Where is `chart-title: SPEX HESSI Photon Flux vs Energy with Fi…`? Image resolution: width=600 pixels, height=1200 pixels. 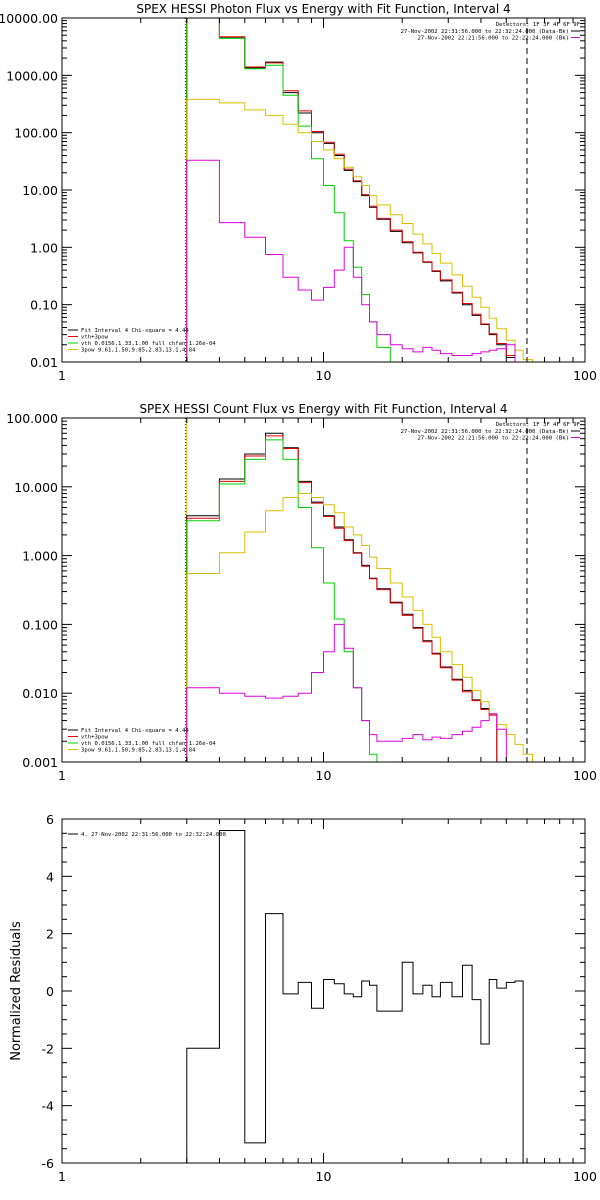 chart-title: SPEX HESSI Photon Flux vs Energy with Fi… is located at coordinates (323, 9).